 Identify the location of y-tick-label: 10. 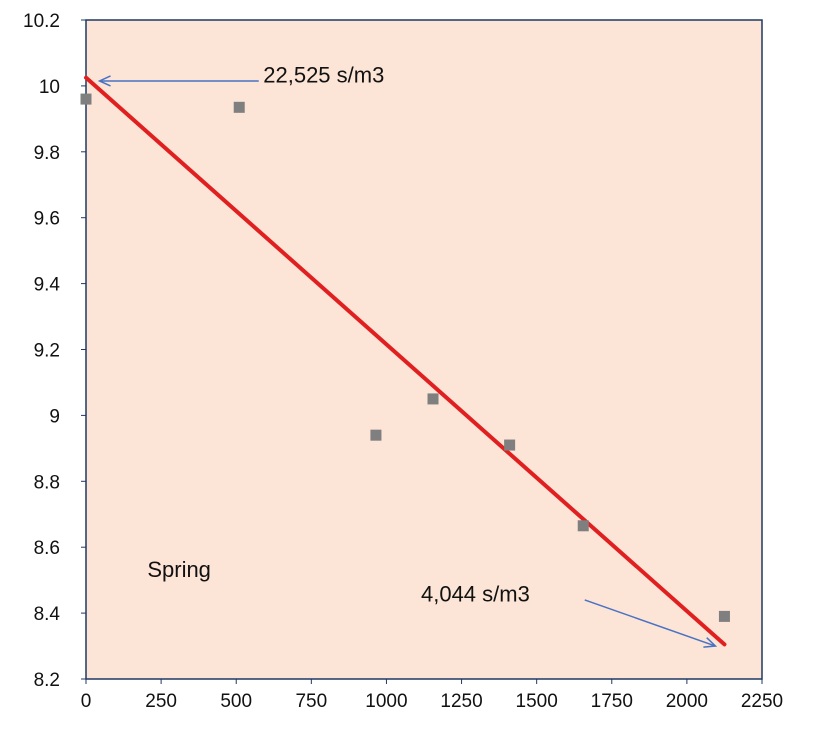
(49, 87).